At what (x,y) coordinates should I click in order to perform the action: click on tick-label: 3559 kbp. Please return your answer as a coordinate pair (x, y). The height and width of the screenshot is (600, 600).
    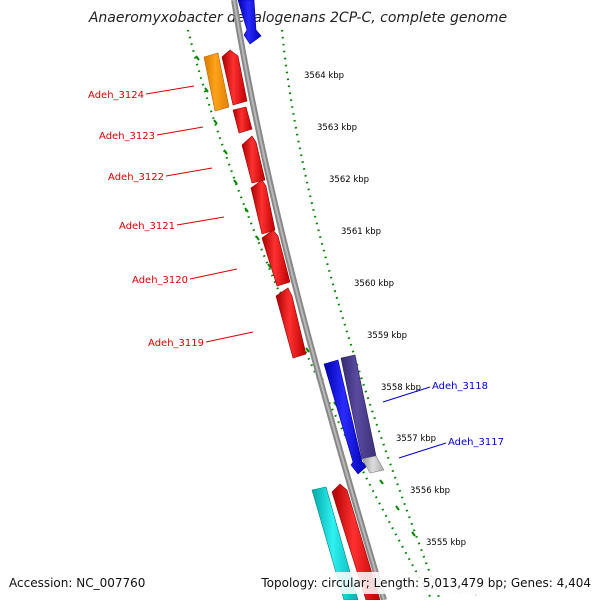
    Looking at the image, I should click on (387, 336).